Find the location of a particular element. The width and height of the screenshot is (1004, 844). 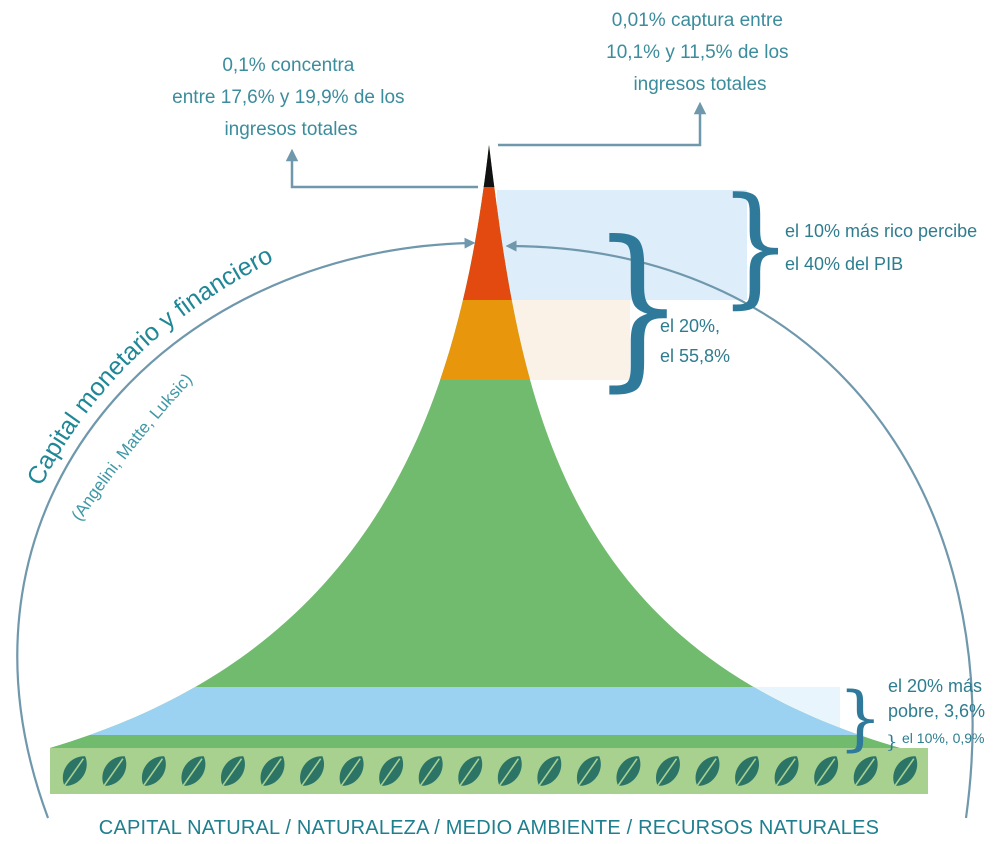

annotation-poorest-20: el 20% más pobre, 3,6% is located at coordinates (937, 698).